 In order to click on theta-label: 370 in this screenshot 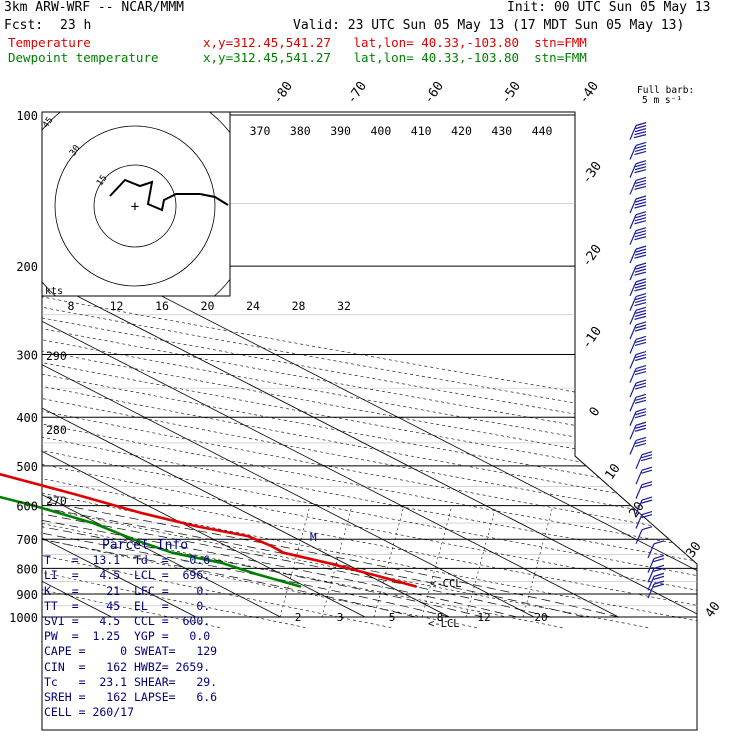, I will do `click(260, 131)`.